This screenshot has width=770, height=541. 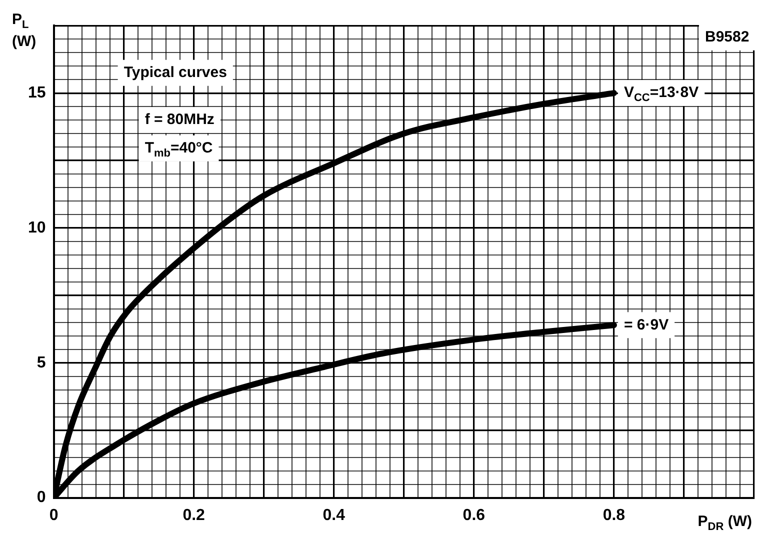 I want to click on y-tick-label: 10, so click(x=37, y=227).